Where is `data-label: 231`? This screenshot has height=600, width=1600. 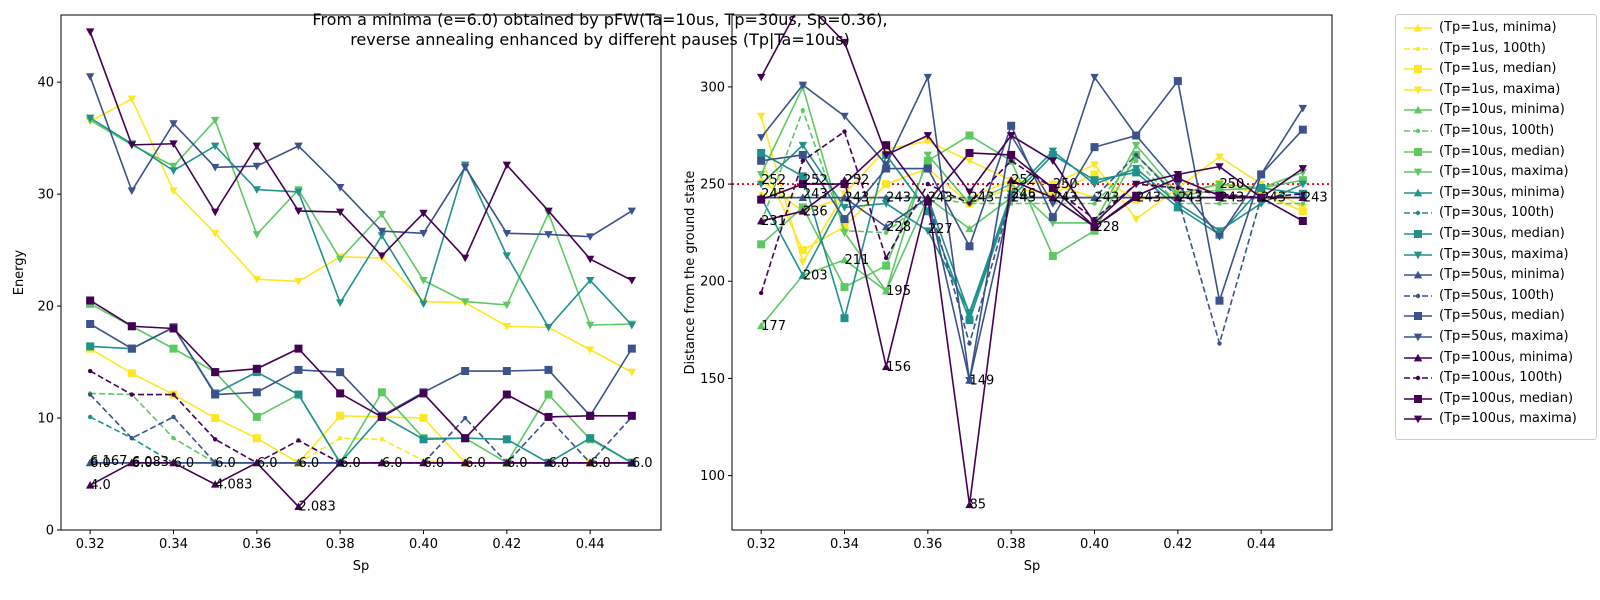
data-label: 231 is located at coordinates (773, 221).